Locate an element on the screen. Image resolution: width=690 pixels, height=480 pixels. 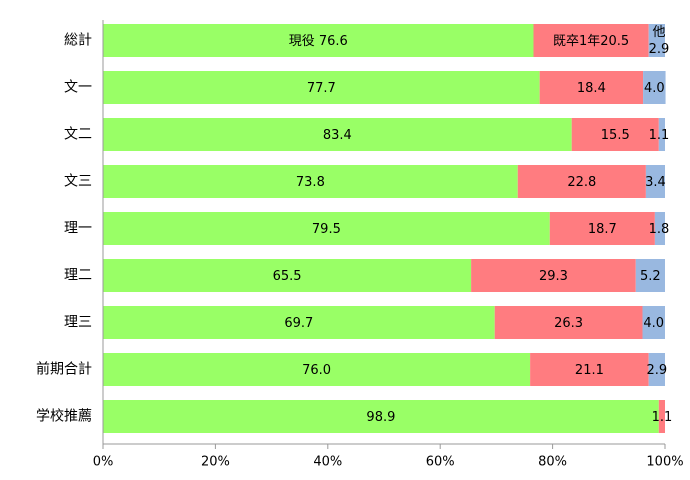
data-label: 5.2 is located at coordinates (650, 276).